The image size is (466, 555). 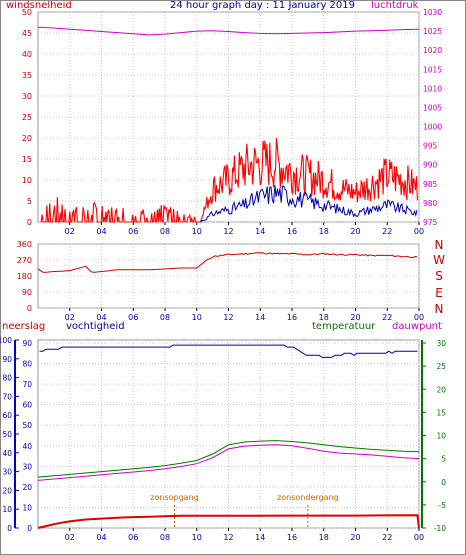 I want to click on p1-right-tick-label: 1010, so click(x=432, y=88).